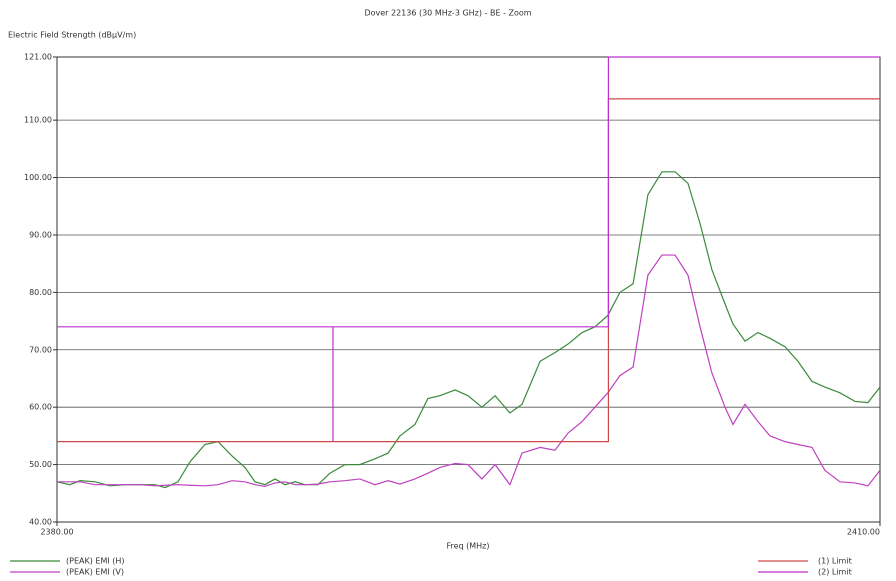 The width and height of the screenshot is (896, 581). I want to click on y-tick-label: 80.00, so click(40, 292).